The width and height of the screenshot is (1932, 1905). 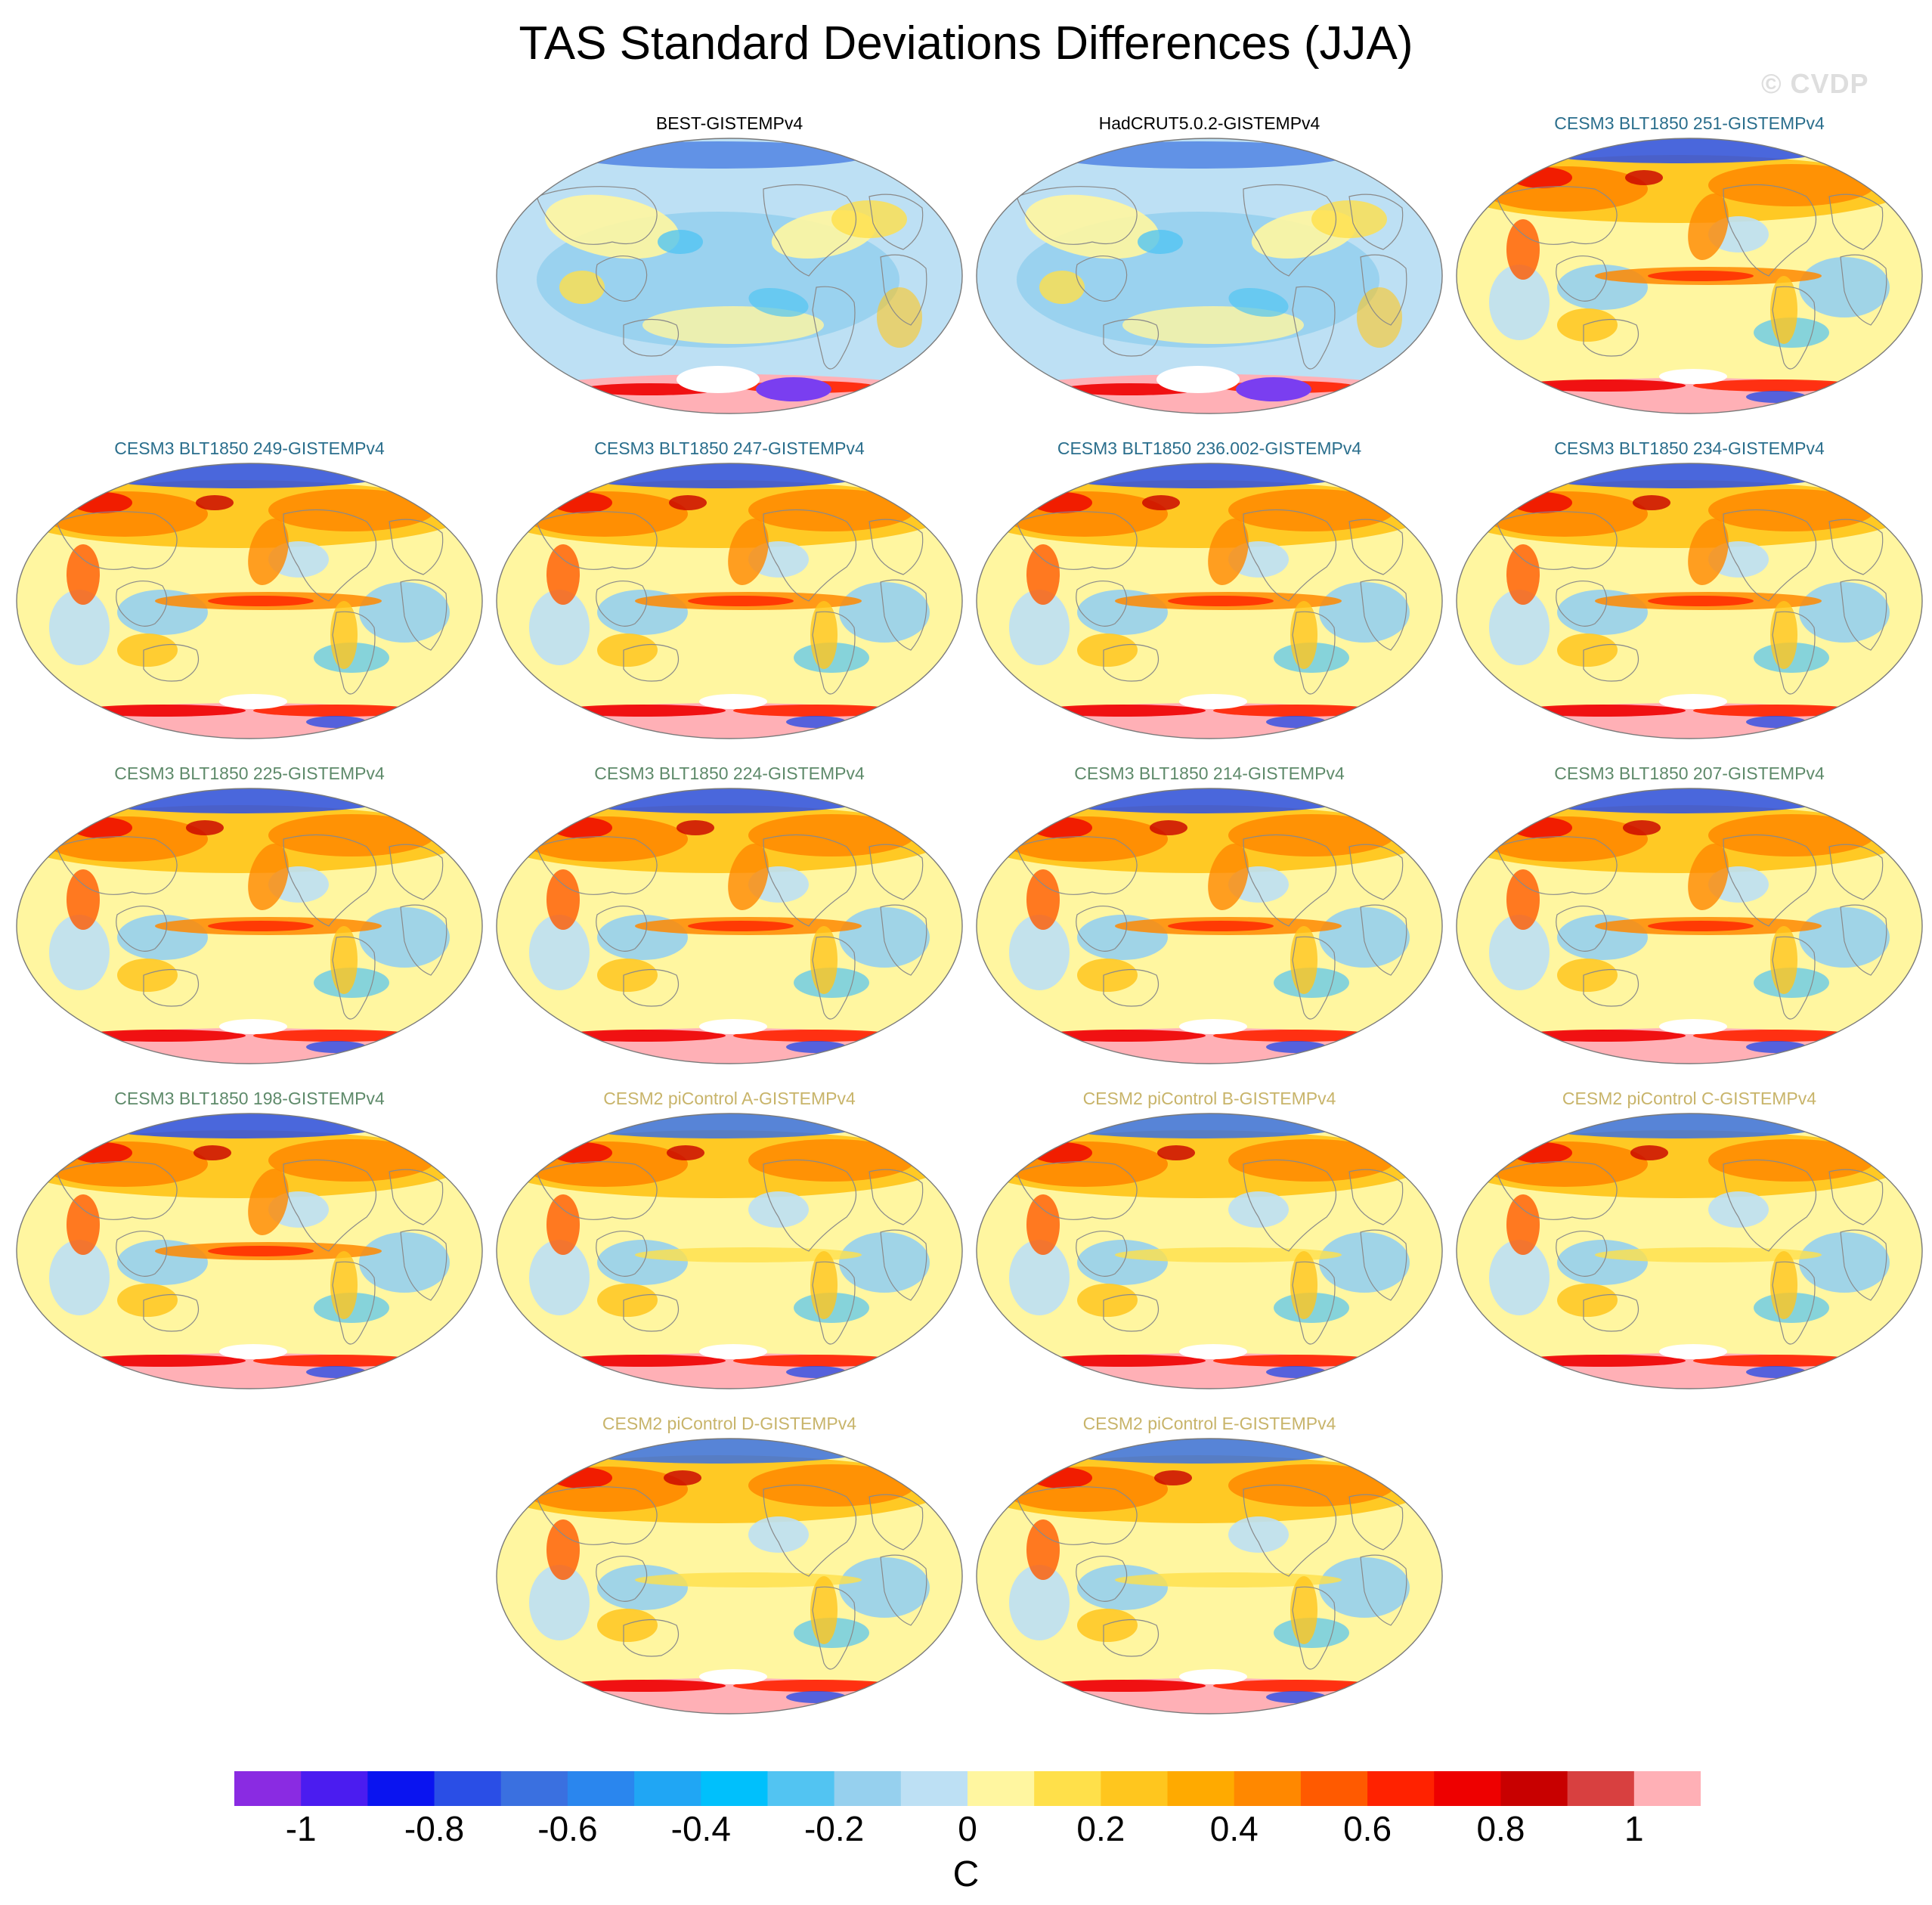 What do you see at coordinates (1209, 1424) in the screenshot?
I see `panel-title: CESM2 piControl E-GISTEMPv4` at bounding box center [1209, 1424].